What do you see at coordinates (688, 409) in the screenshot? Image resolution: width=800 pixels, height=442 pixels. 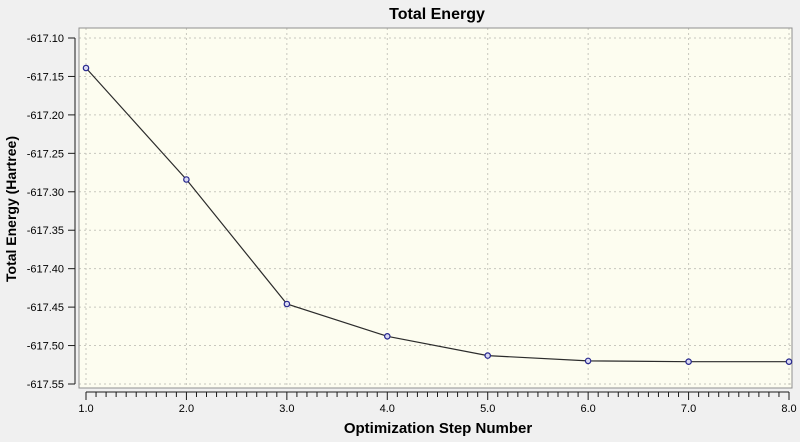 I see `x-tick-label: 7.0` at bounding box center [688, 409].